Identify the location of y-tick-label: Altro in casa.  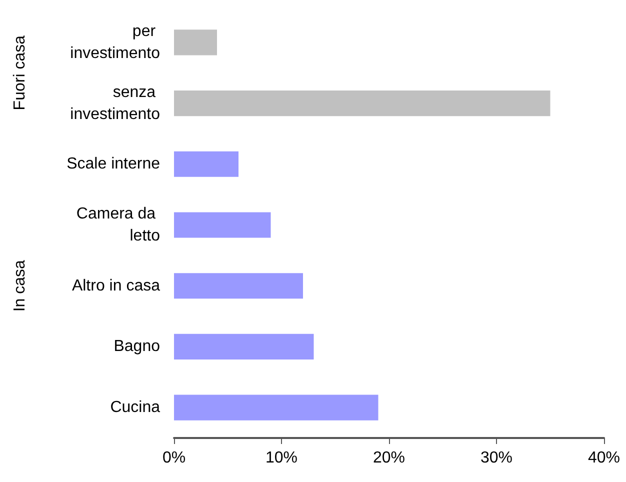
(116, 285).